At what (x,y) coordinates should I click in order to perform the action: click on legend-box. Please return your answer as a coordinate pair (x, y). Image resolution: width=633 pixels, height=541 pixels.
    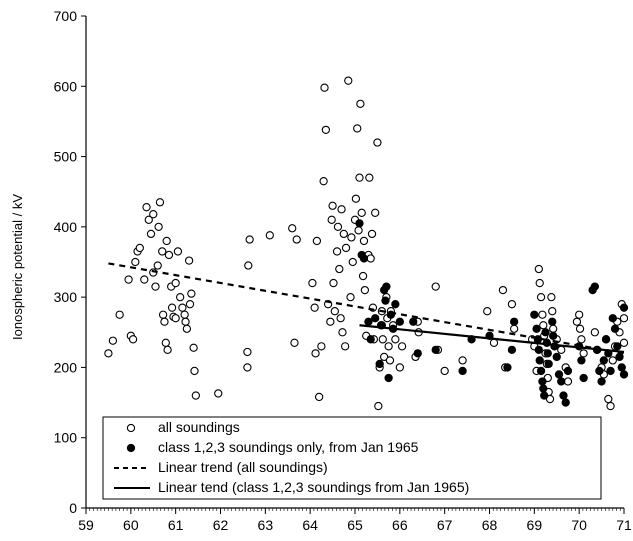
    Looking at the image, I should click on (352, 458).